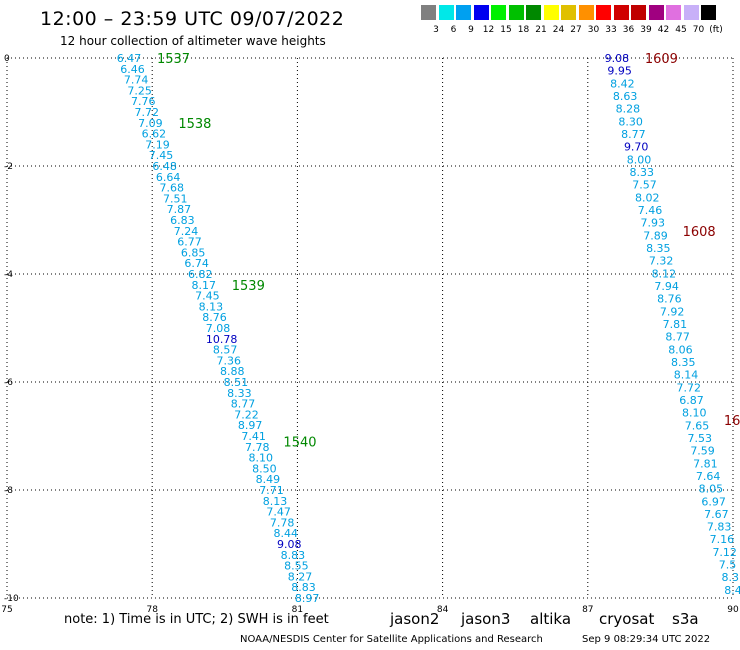  What do you see at coordinates (506, 30) in the screenshot?
I see `scale-label: 15` at bounding box center [506, 30].